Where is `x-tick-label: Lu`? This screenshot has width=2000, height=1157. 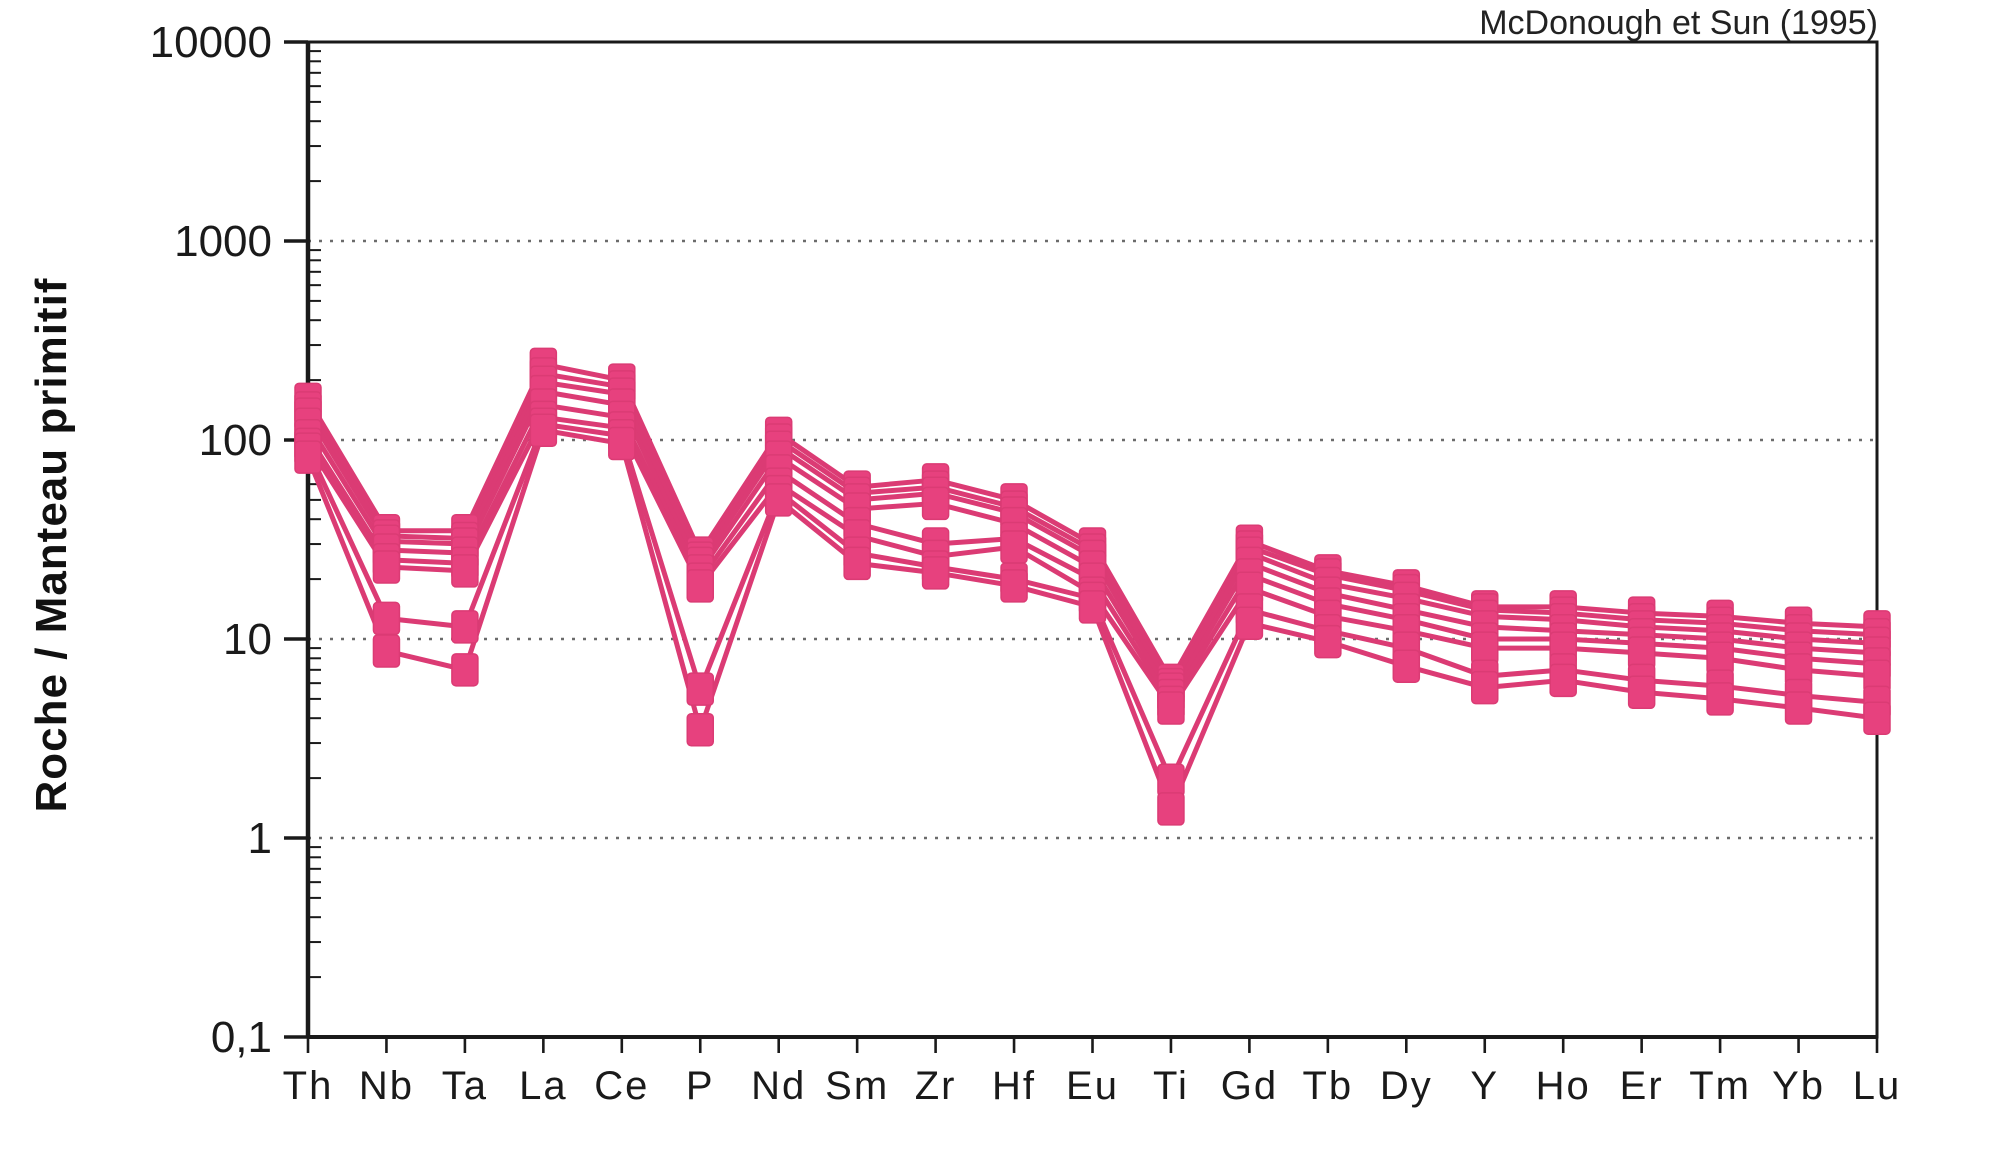 x-tick-label: Lu is located at coordinates (1877, 1086).